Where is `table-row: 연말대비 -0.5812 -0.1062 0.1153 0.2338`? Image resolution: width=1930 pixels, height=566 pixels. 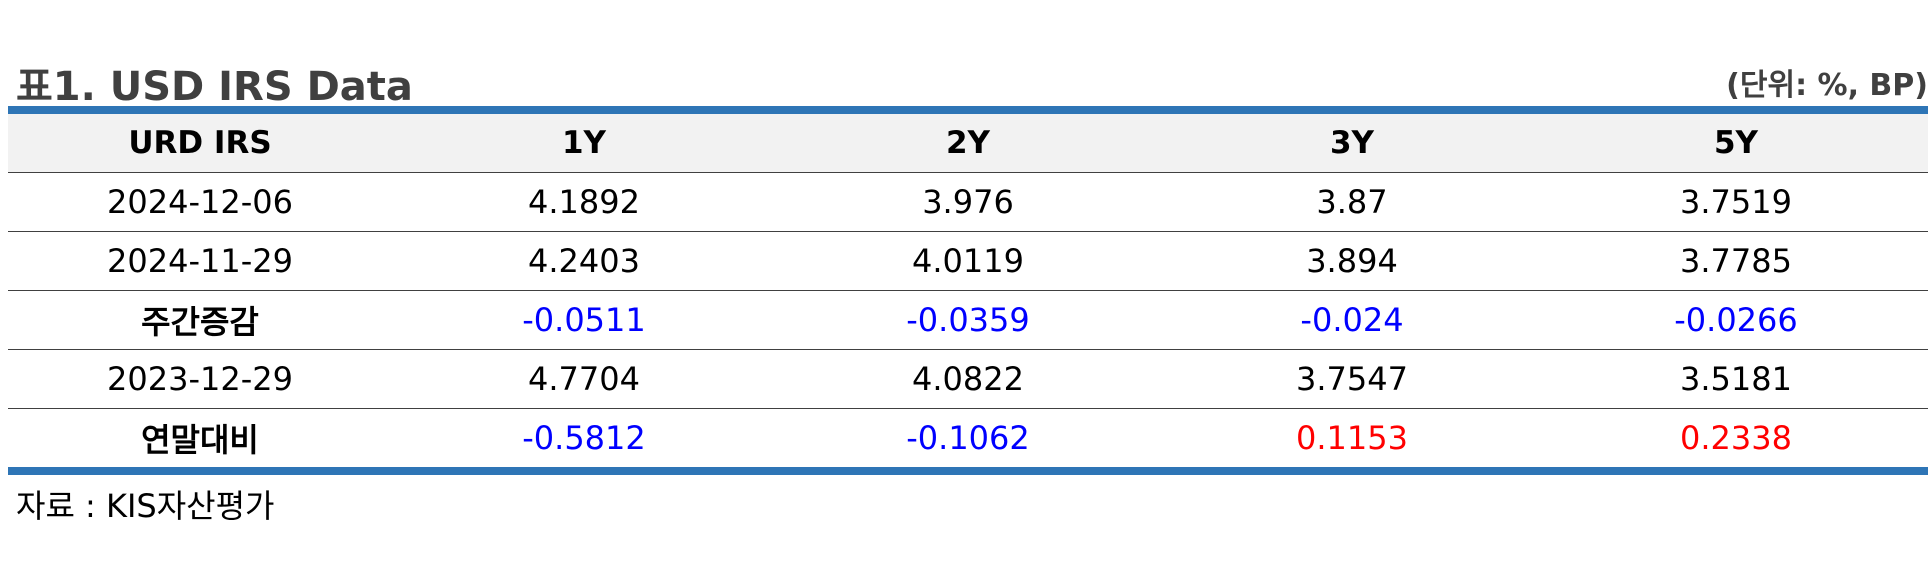 table-row: 연말대비 -0.5812 -0.1062 0.1153 0.2338 is located at coordinates (968, 440).